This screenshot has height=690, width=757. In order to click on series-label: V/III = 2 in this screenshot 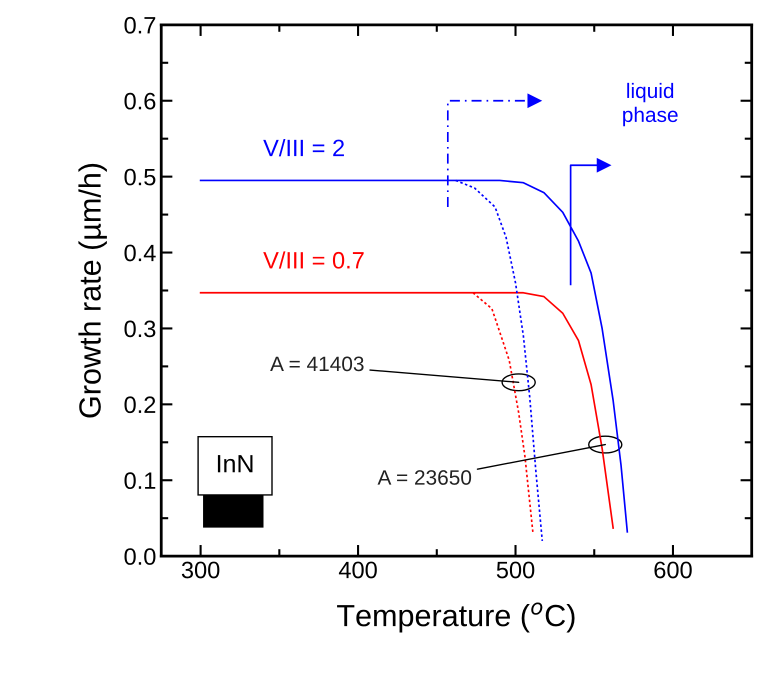, I will do `click(303, 147)`.